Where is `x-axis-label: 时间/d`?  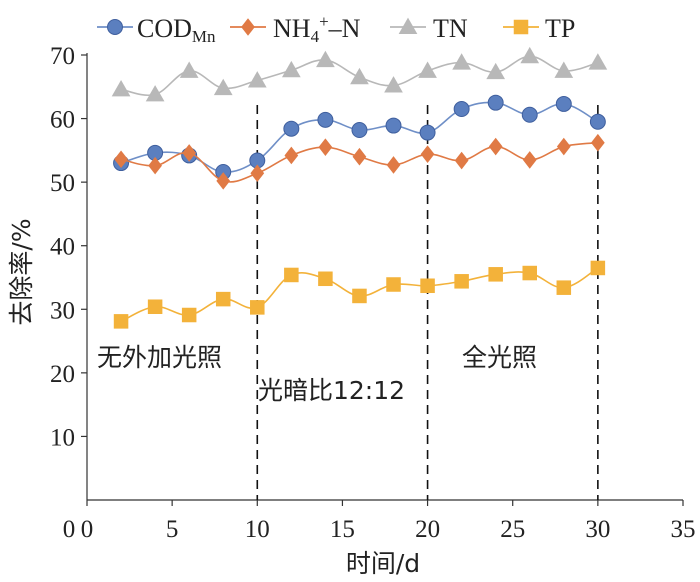 x-axis-label: 时间/d is located at coordinates (383, 563).